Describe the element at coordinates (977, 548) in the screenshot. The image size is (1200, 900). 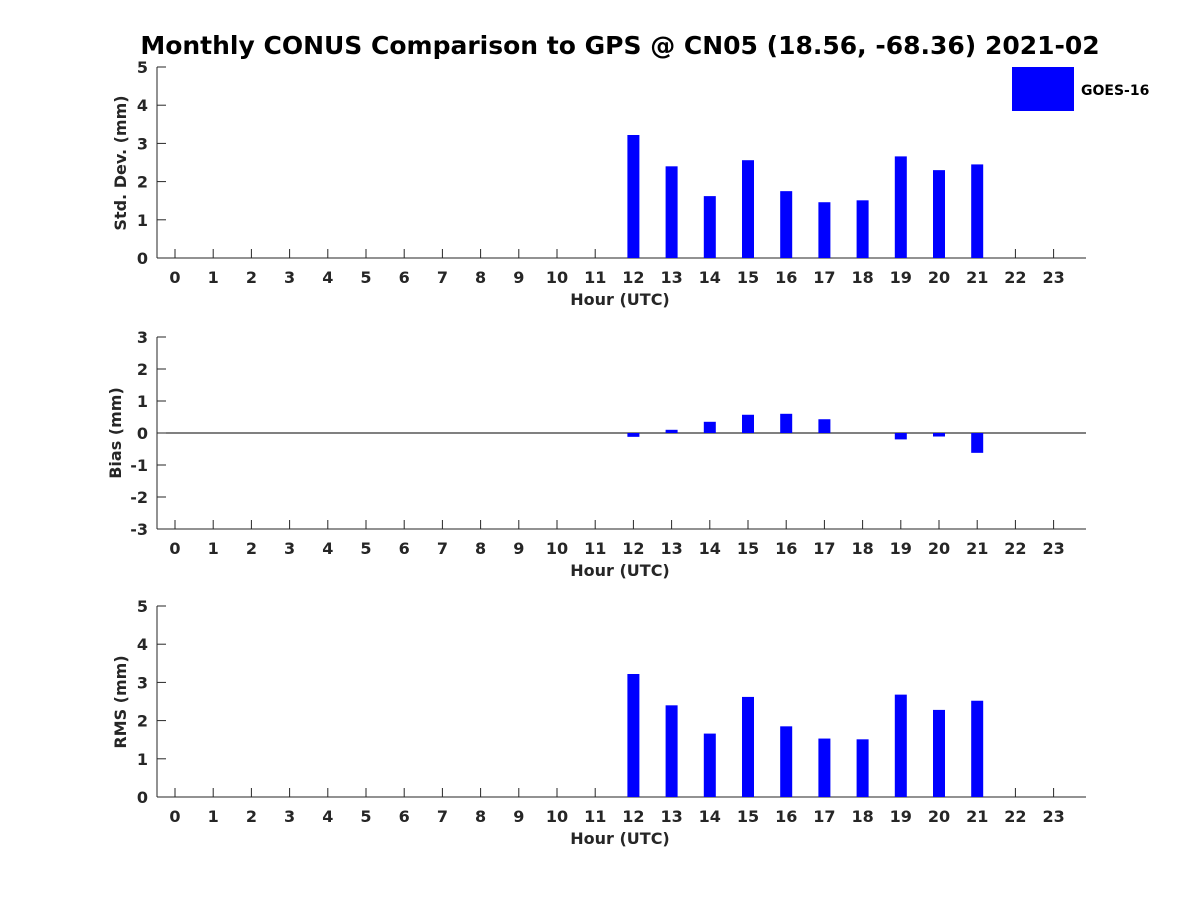
I see `subplot-2-x-tick-label: 21` at that location.